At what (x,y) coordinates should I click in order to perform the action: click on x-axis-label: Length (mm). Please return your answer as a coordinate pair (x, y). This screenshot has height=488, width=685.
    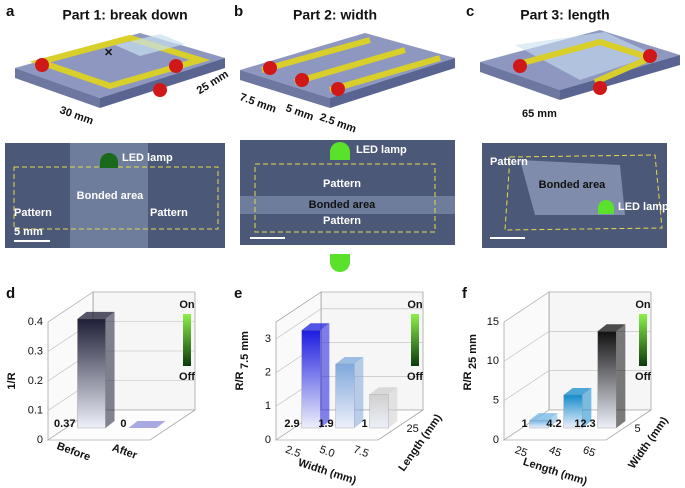
    Looking at the image, I should click on (555, 472).